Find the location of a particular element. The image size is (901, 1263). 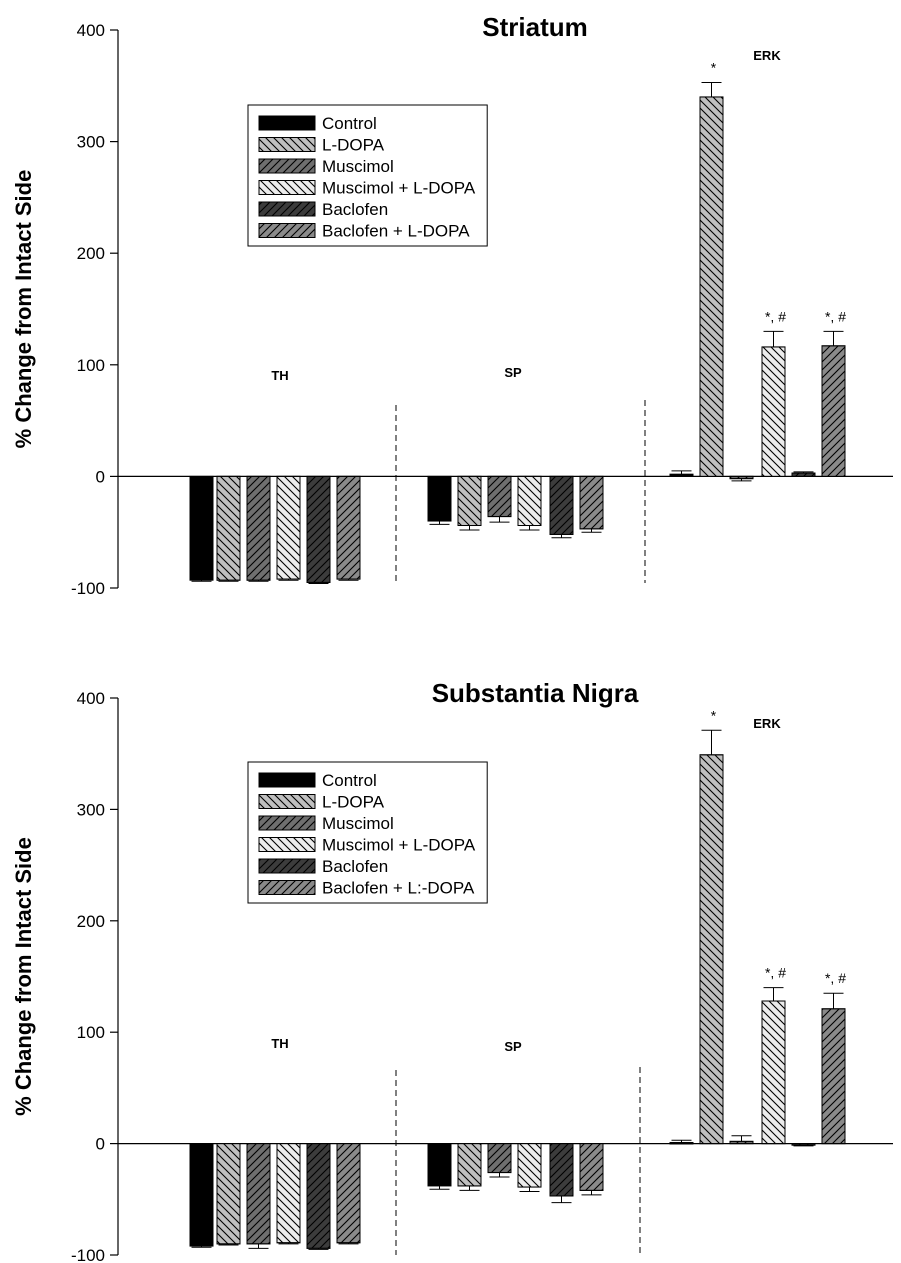

bar-erk-baclofen-hatch is located at coordinates (803, 474).